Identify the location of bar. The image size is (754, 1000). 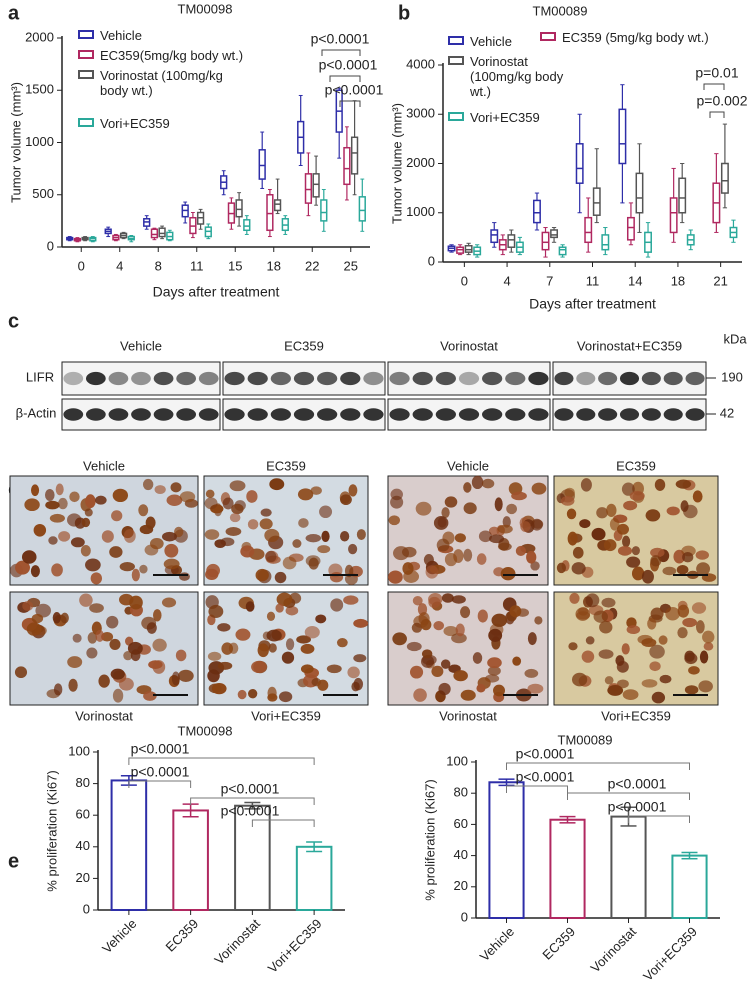
(314, 878).